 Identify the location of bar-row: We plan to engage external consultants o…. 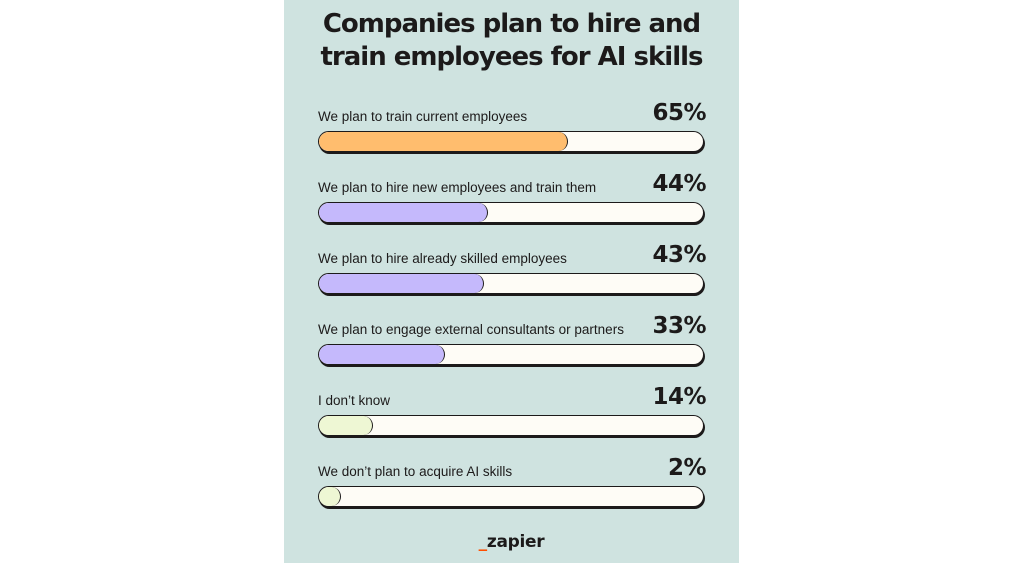
(512, 343).